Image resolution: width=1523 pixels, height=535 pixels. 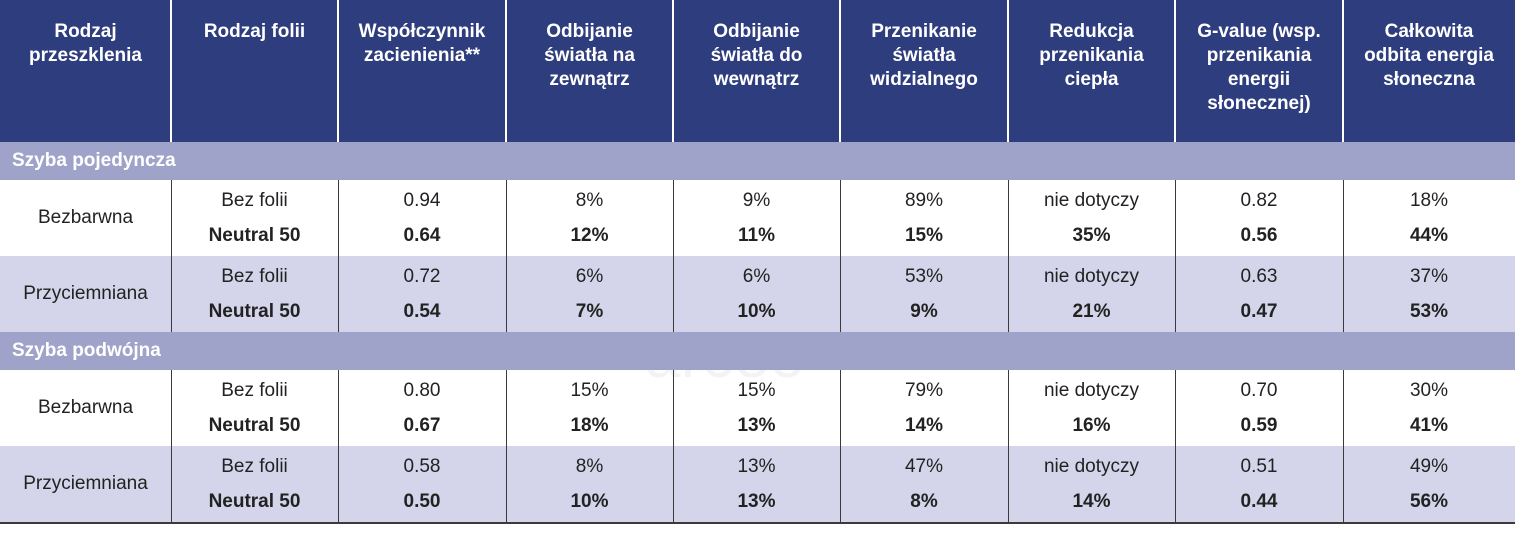 What do you see at coordinates (1259, 390) in the screenshot?
I see `value-cell: 0.70` at bounding box center [1259, 390].